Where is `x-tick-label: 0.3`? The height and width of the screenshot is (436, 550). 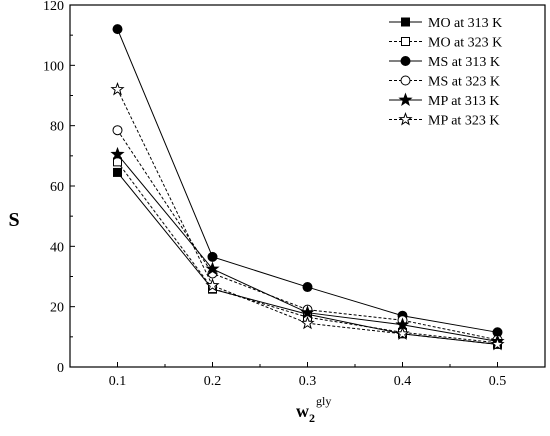
x-tick-label: 0.3 is located at coordinates (308, 381).